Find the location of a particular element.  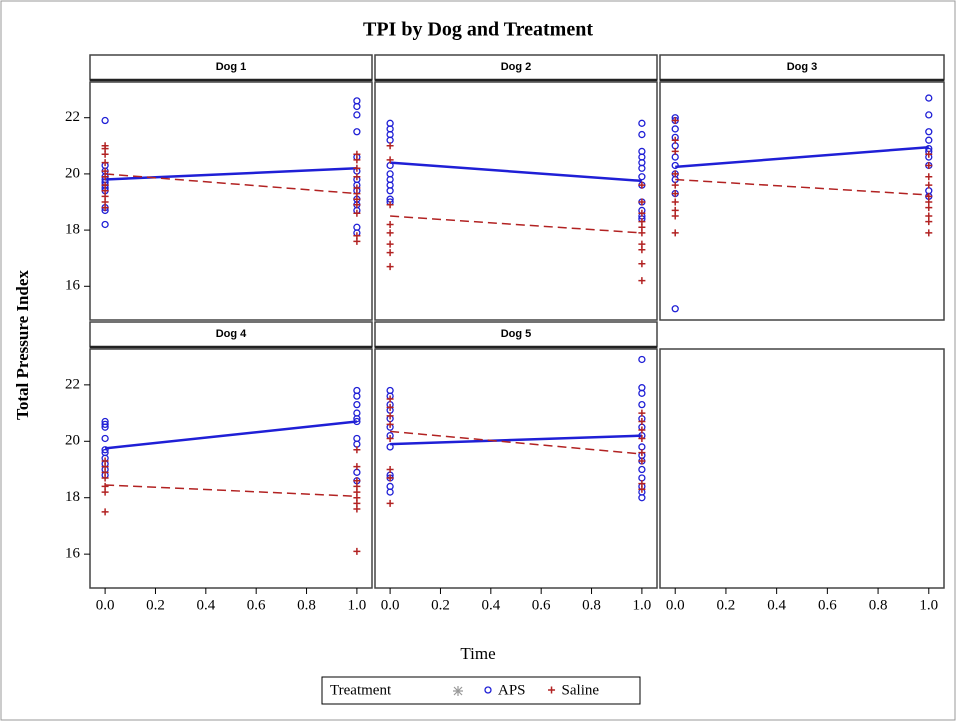

chart-title: TPI by Dog and Treatment is located at coordinates (478, 30).